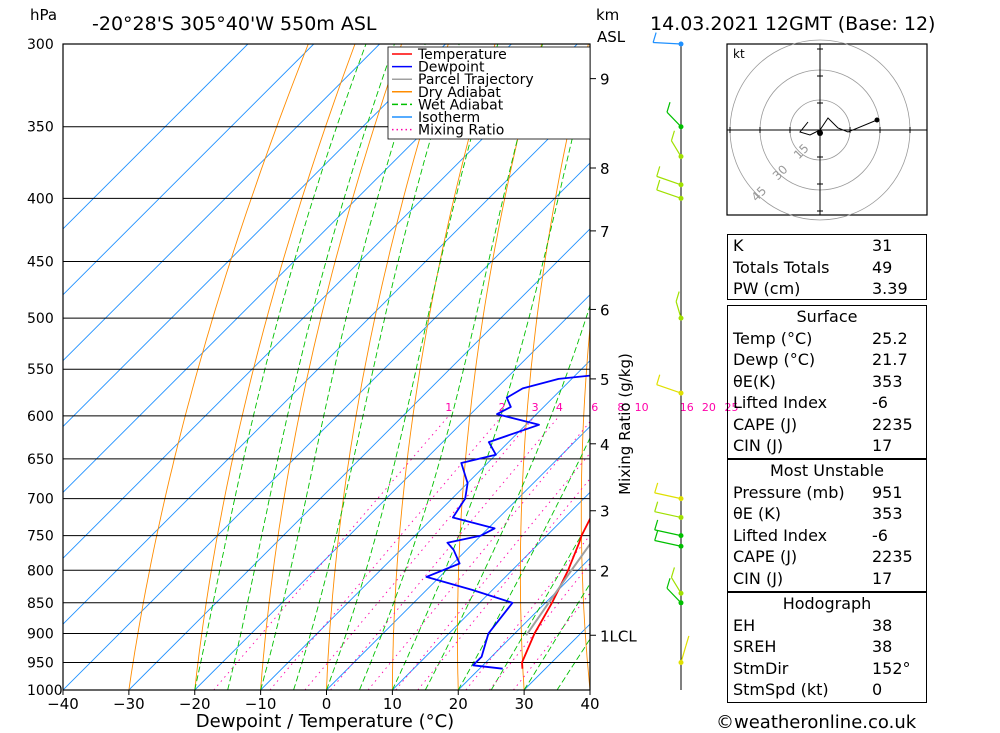 This screenshot has width=1000, height=733. Describe the element at coordinates (820, 359) in the screenshot. I see `table-row: Dewp (°C) 21.7` at that location.